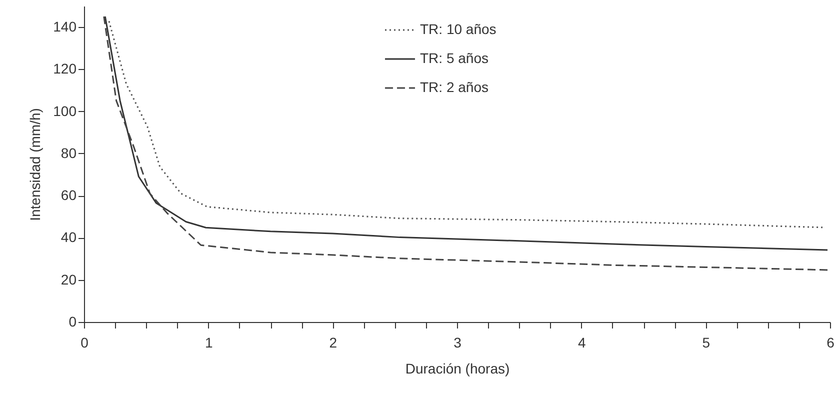  What do you see at coordinates (333, 342) in the screenshot?
I see `x-tick-label: 2` at bounding box center [333, 342].